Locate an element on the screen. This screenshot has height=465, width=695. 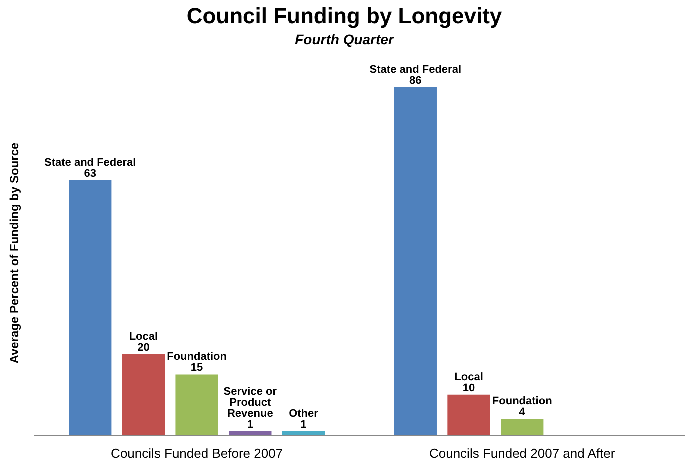
x-tick-label: Councils Funded Before 2007 is located at coordinates (197, 453).